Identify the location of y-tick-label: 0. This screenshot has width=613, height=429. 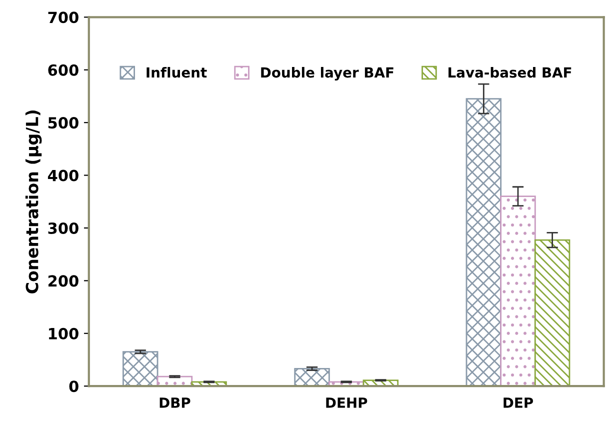
(73, 386).